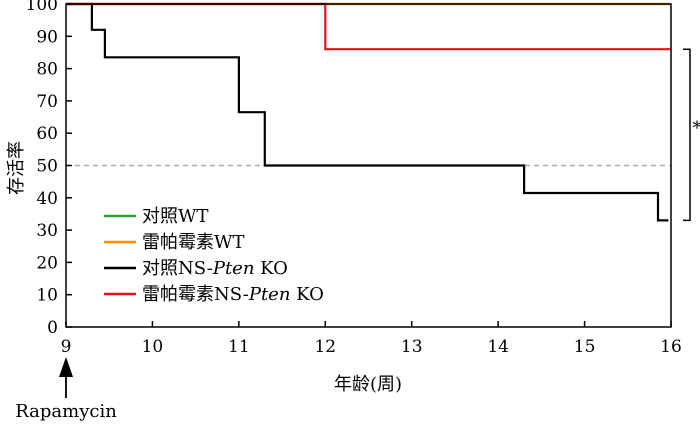 The image size is (700, 425). I want to click on x-tick-label-13: 13, so click(412, 347).